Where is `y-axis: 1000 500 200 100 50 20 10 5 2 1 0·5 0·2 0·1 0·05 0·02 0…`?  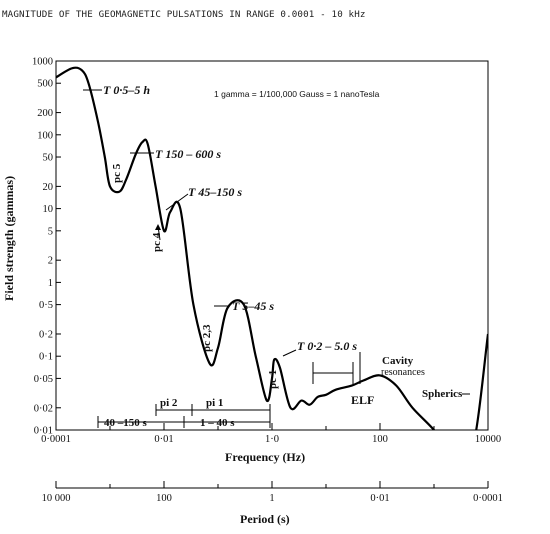
y-axis: 1000 500 200 100 50 20 10 5 2 1 0·5 0·2 0·1 0·05 0·02 0… is located at coordinates (46, 247).